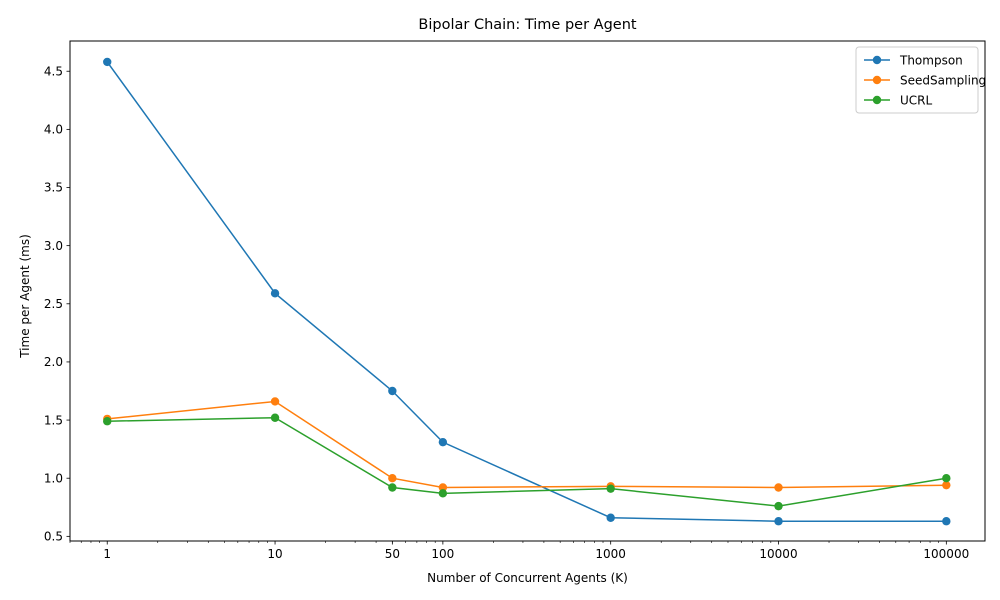 This screenshot has height=600, width=1000. Describe the element at coordinates (53, 71) in the screenshot. I see `y-tick-label: 4.5` at that location.